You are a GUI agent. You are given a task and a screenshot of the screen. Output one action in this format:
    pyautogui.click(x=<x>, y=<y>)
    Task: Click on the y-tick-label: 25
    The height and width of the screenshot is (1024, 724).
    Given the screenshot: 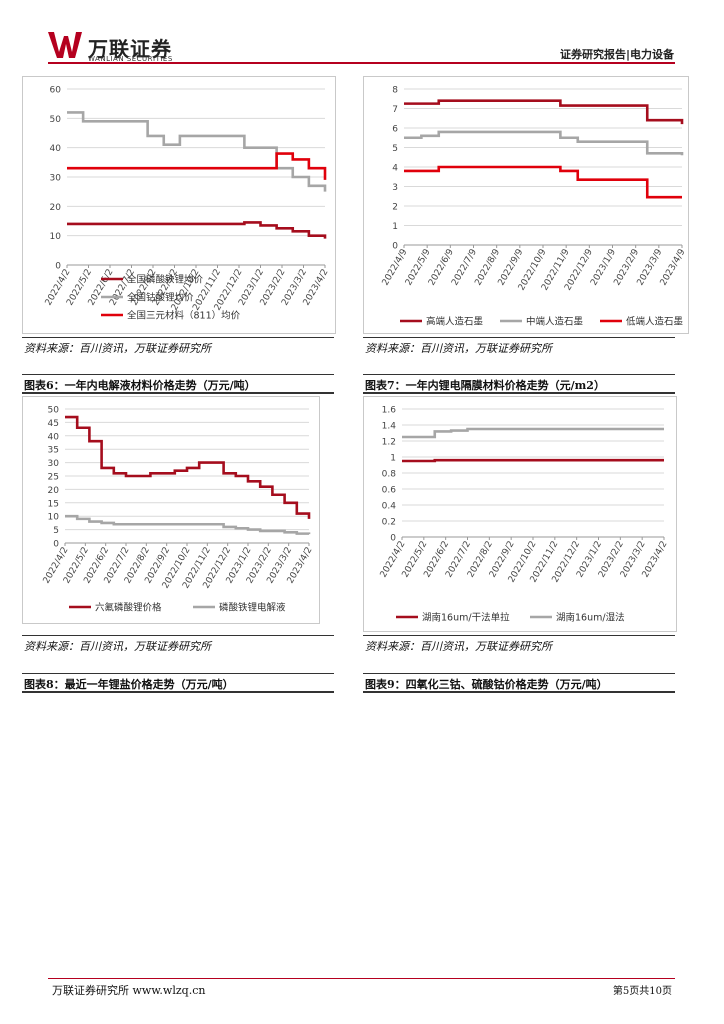 What is the action you would take?
    pyautogui.click(x=53, y=478)
    